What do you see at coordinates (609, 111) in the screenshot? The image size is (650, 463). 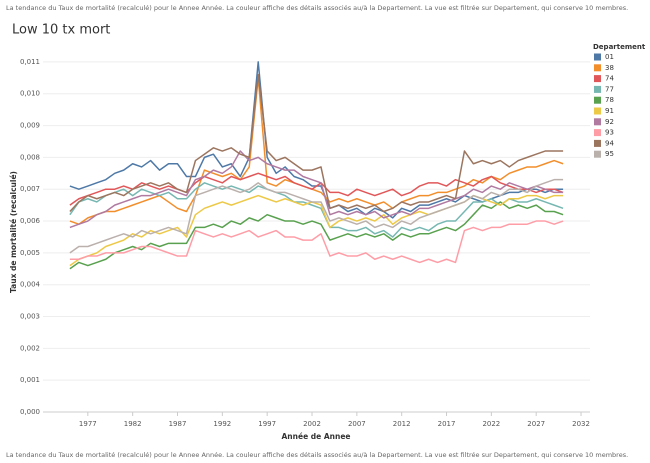 I see `legend-label: 91` at bounding box center [609, 111].